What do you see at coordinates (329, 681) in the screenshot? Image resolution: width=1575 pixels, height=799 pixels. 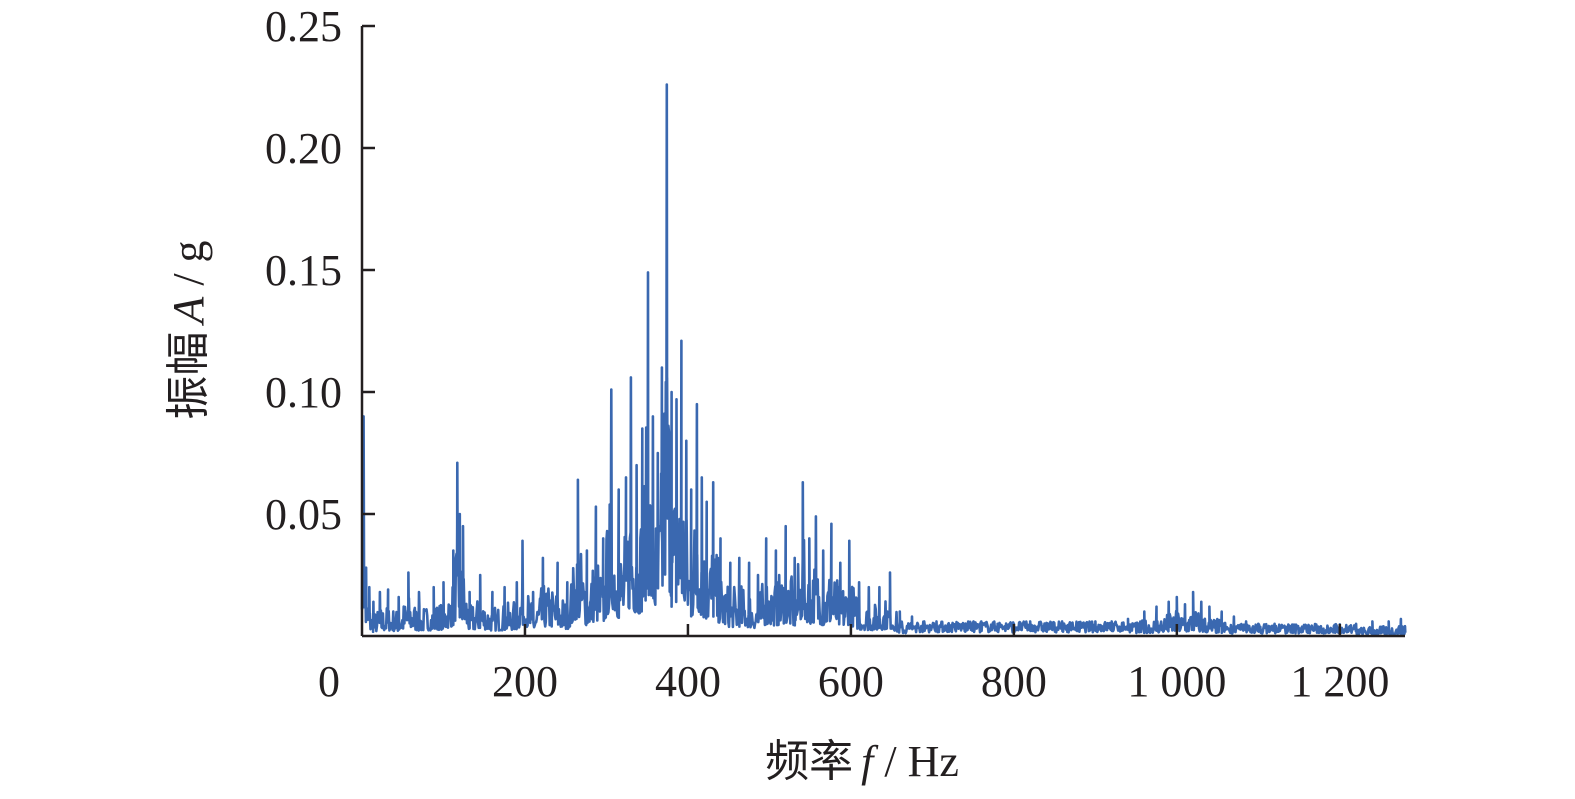 I see `x-tick-label: 0` at bounding box center [329, 681].